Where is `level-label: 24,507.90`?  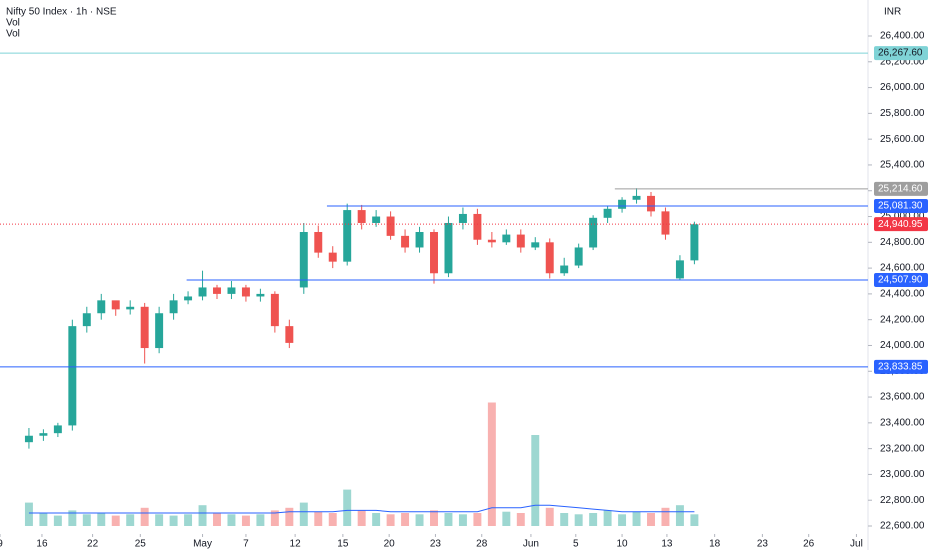 level-label: 24,507.90 is located at coordinates (900, 280).